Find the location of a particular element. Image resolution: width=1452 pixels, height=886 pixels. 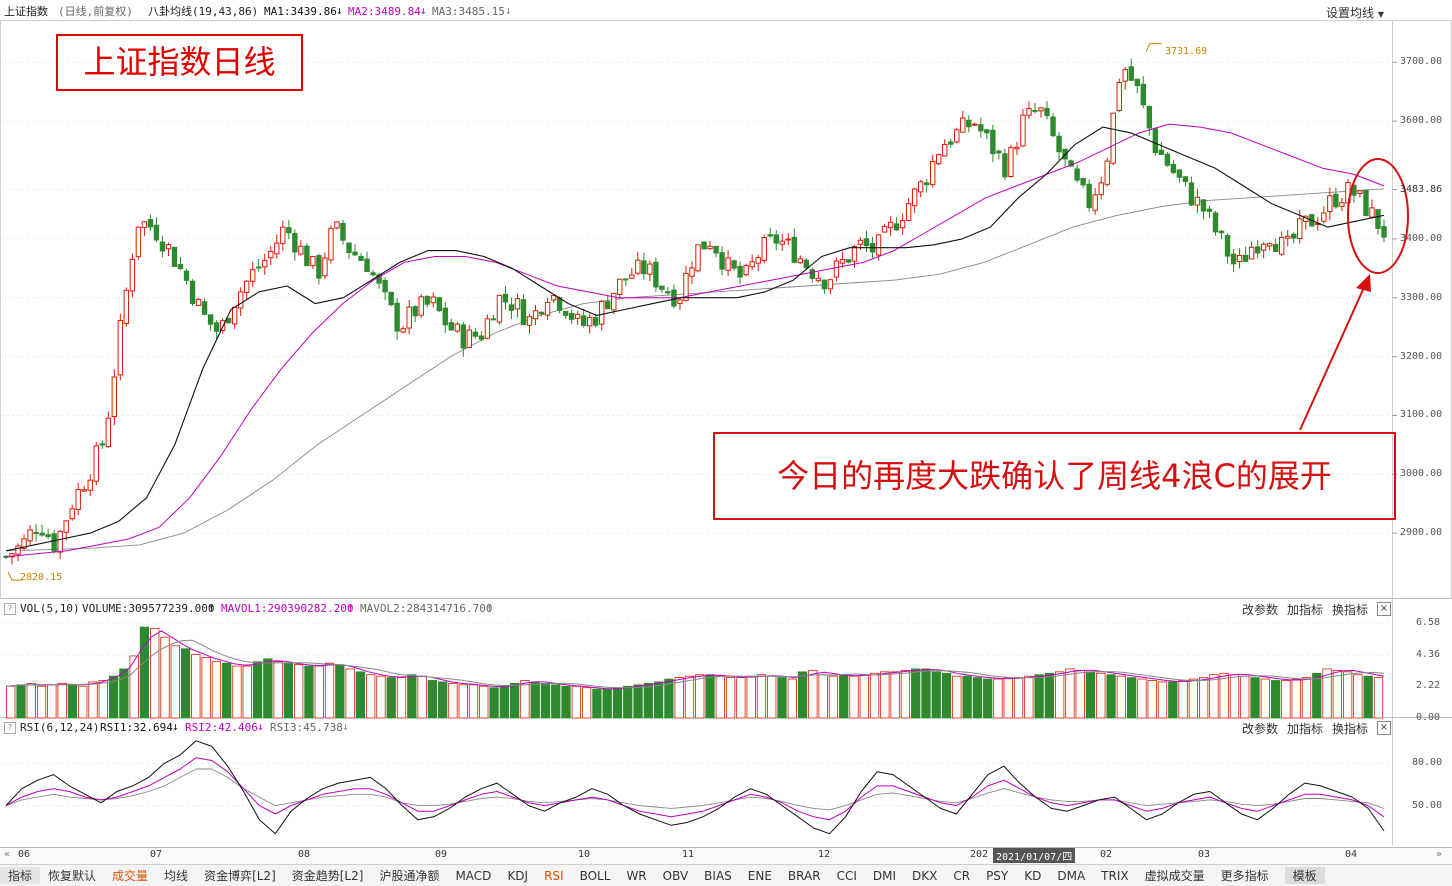

vol-name: VOL(5,10) is located at coordinates (50, 608).